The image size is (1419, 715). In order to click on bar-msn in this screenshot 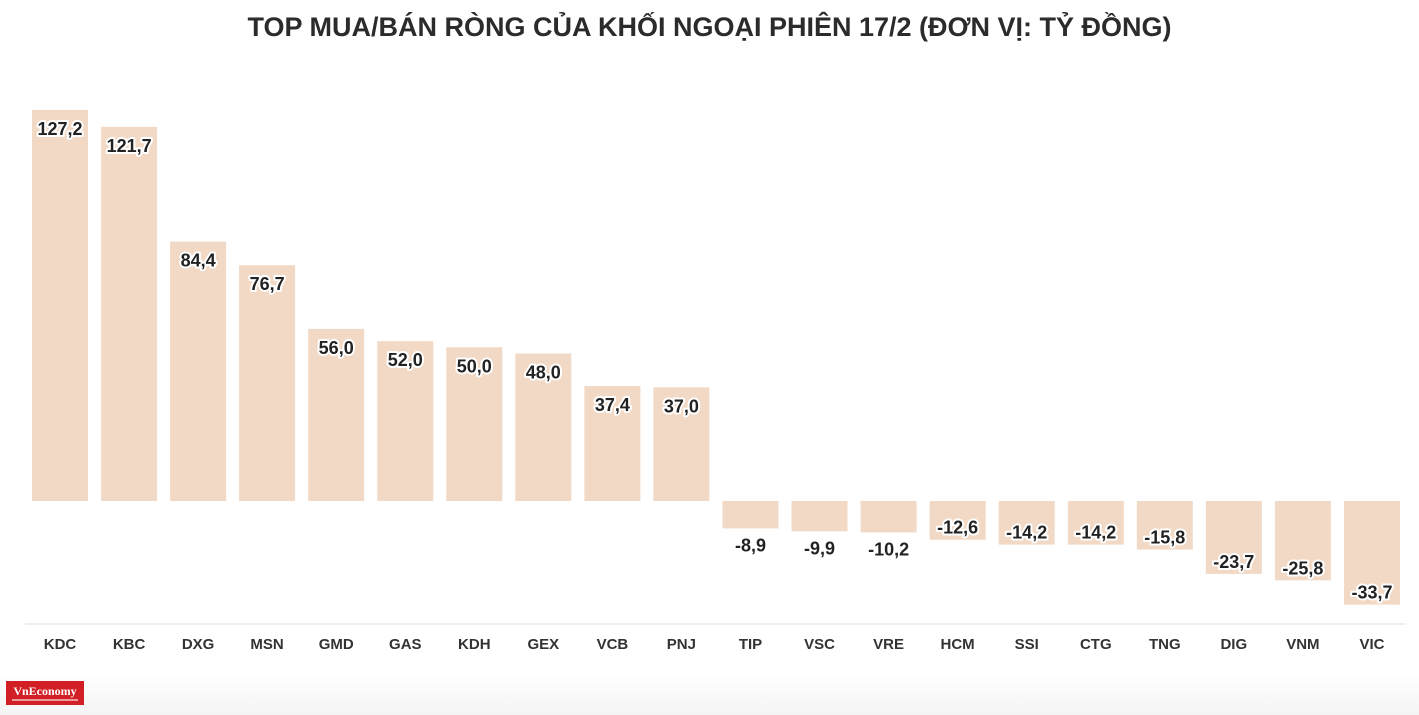, I will do `click(267, 383)`.